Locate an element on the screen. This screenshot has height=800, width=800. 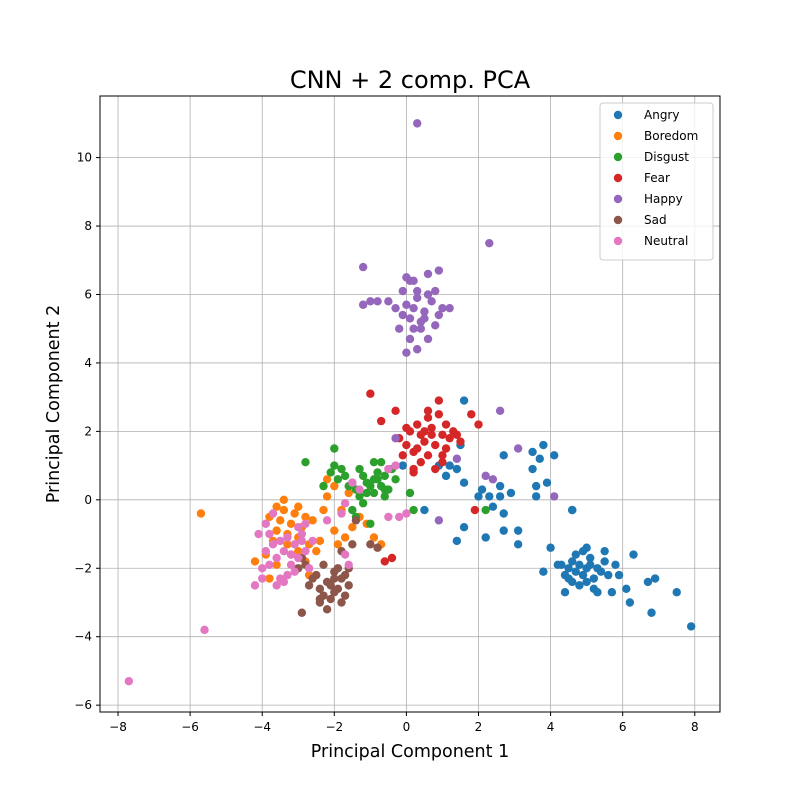
x-tick-label: −6 is located at coordinates (190, 727).